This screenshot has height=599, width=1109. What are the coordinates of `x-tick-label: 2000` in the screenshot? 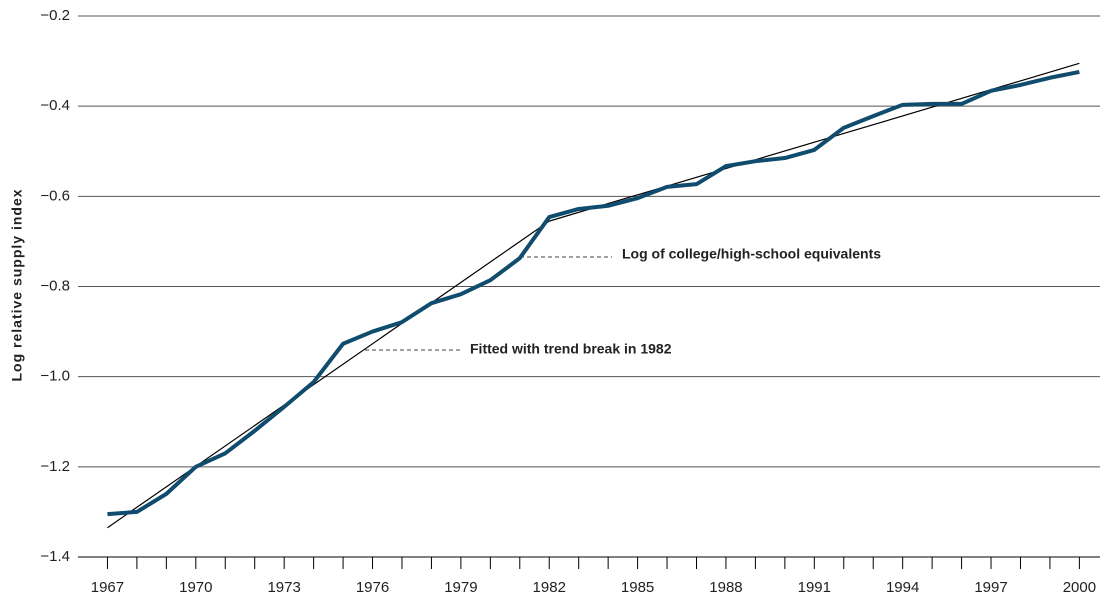 It's located at (1079, 587).